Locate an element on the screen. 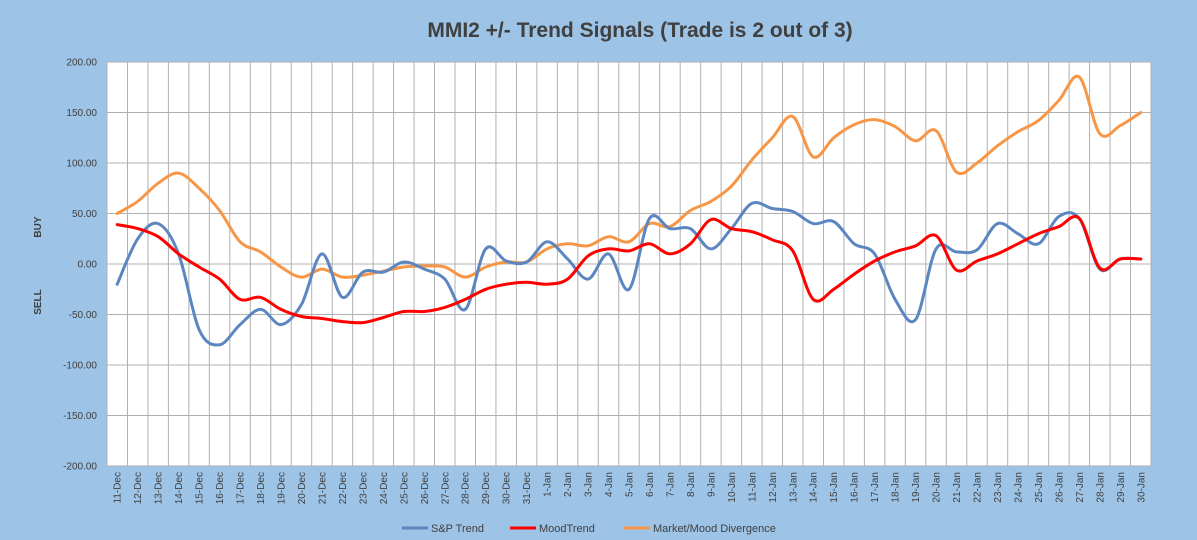 The height and width of the screenshot is (540, 1197). y-tick-label: -100.00 is located at coordinates (80, 366).